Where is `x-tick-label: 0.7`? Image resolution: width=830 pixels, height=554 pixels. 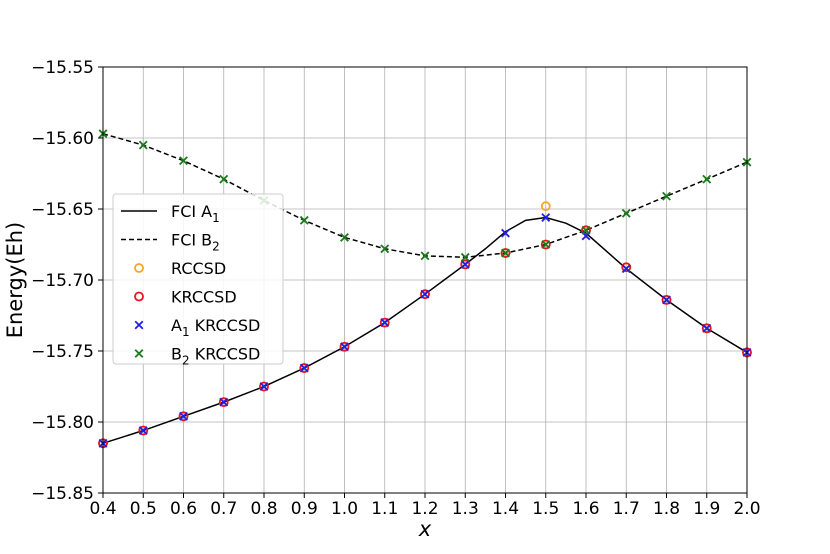 x-tick-label: 0.7 is located at coordinates (223, 509).